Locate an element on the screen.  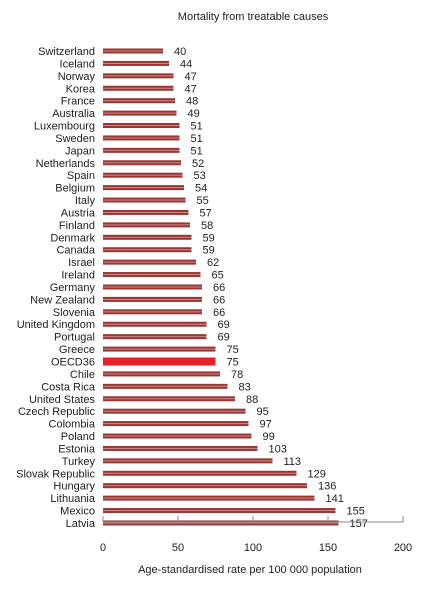
bar-austria is located at coordinates (146, 212).